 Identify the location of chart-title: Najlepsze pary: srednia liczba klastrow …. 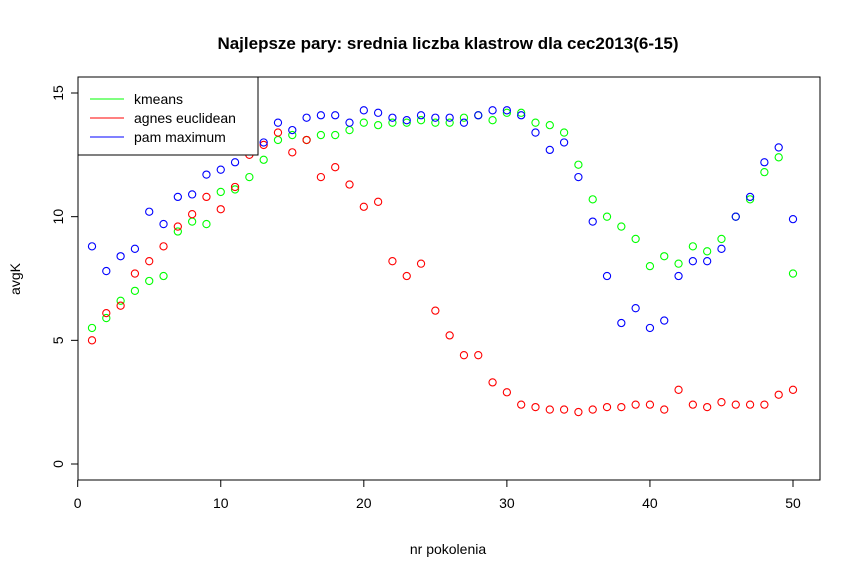
(447, 43).